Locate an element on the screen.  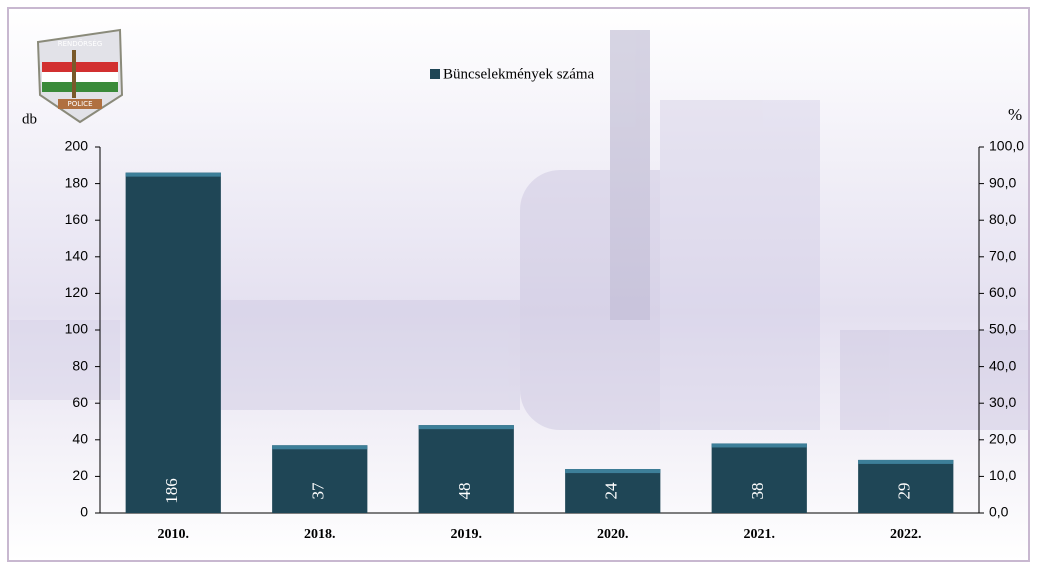
y-tick-label: 100 is located at coordinates (77, 329).